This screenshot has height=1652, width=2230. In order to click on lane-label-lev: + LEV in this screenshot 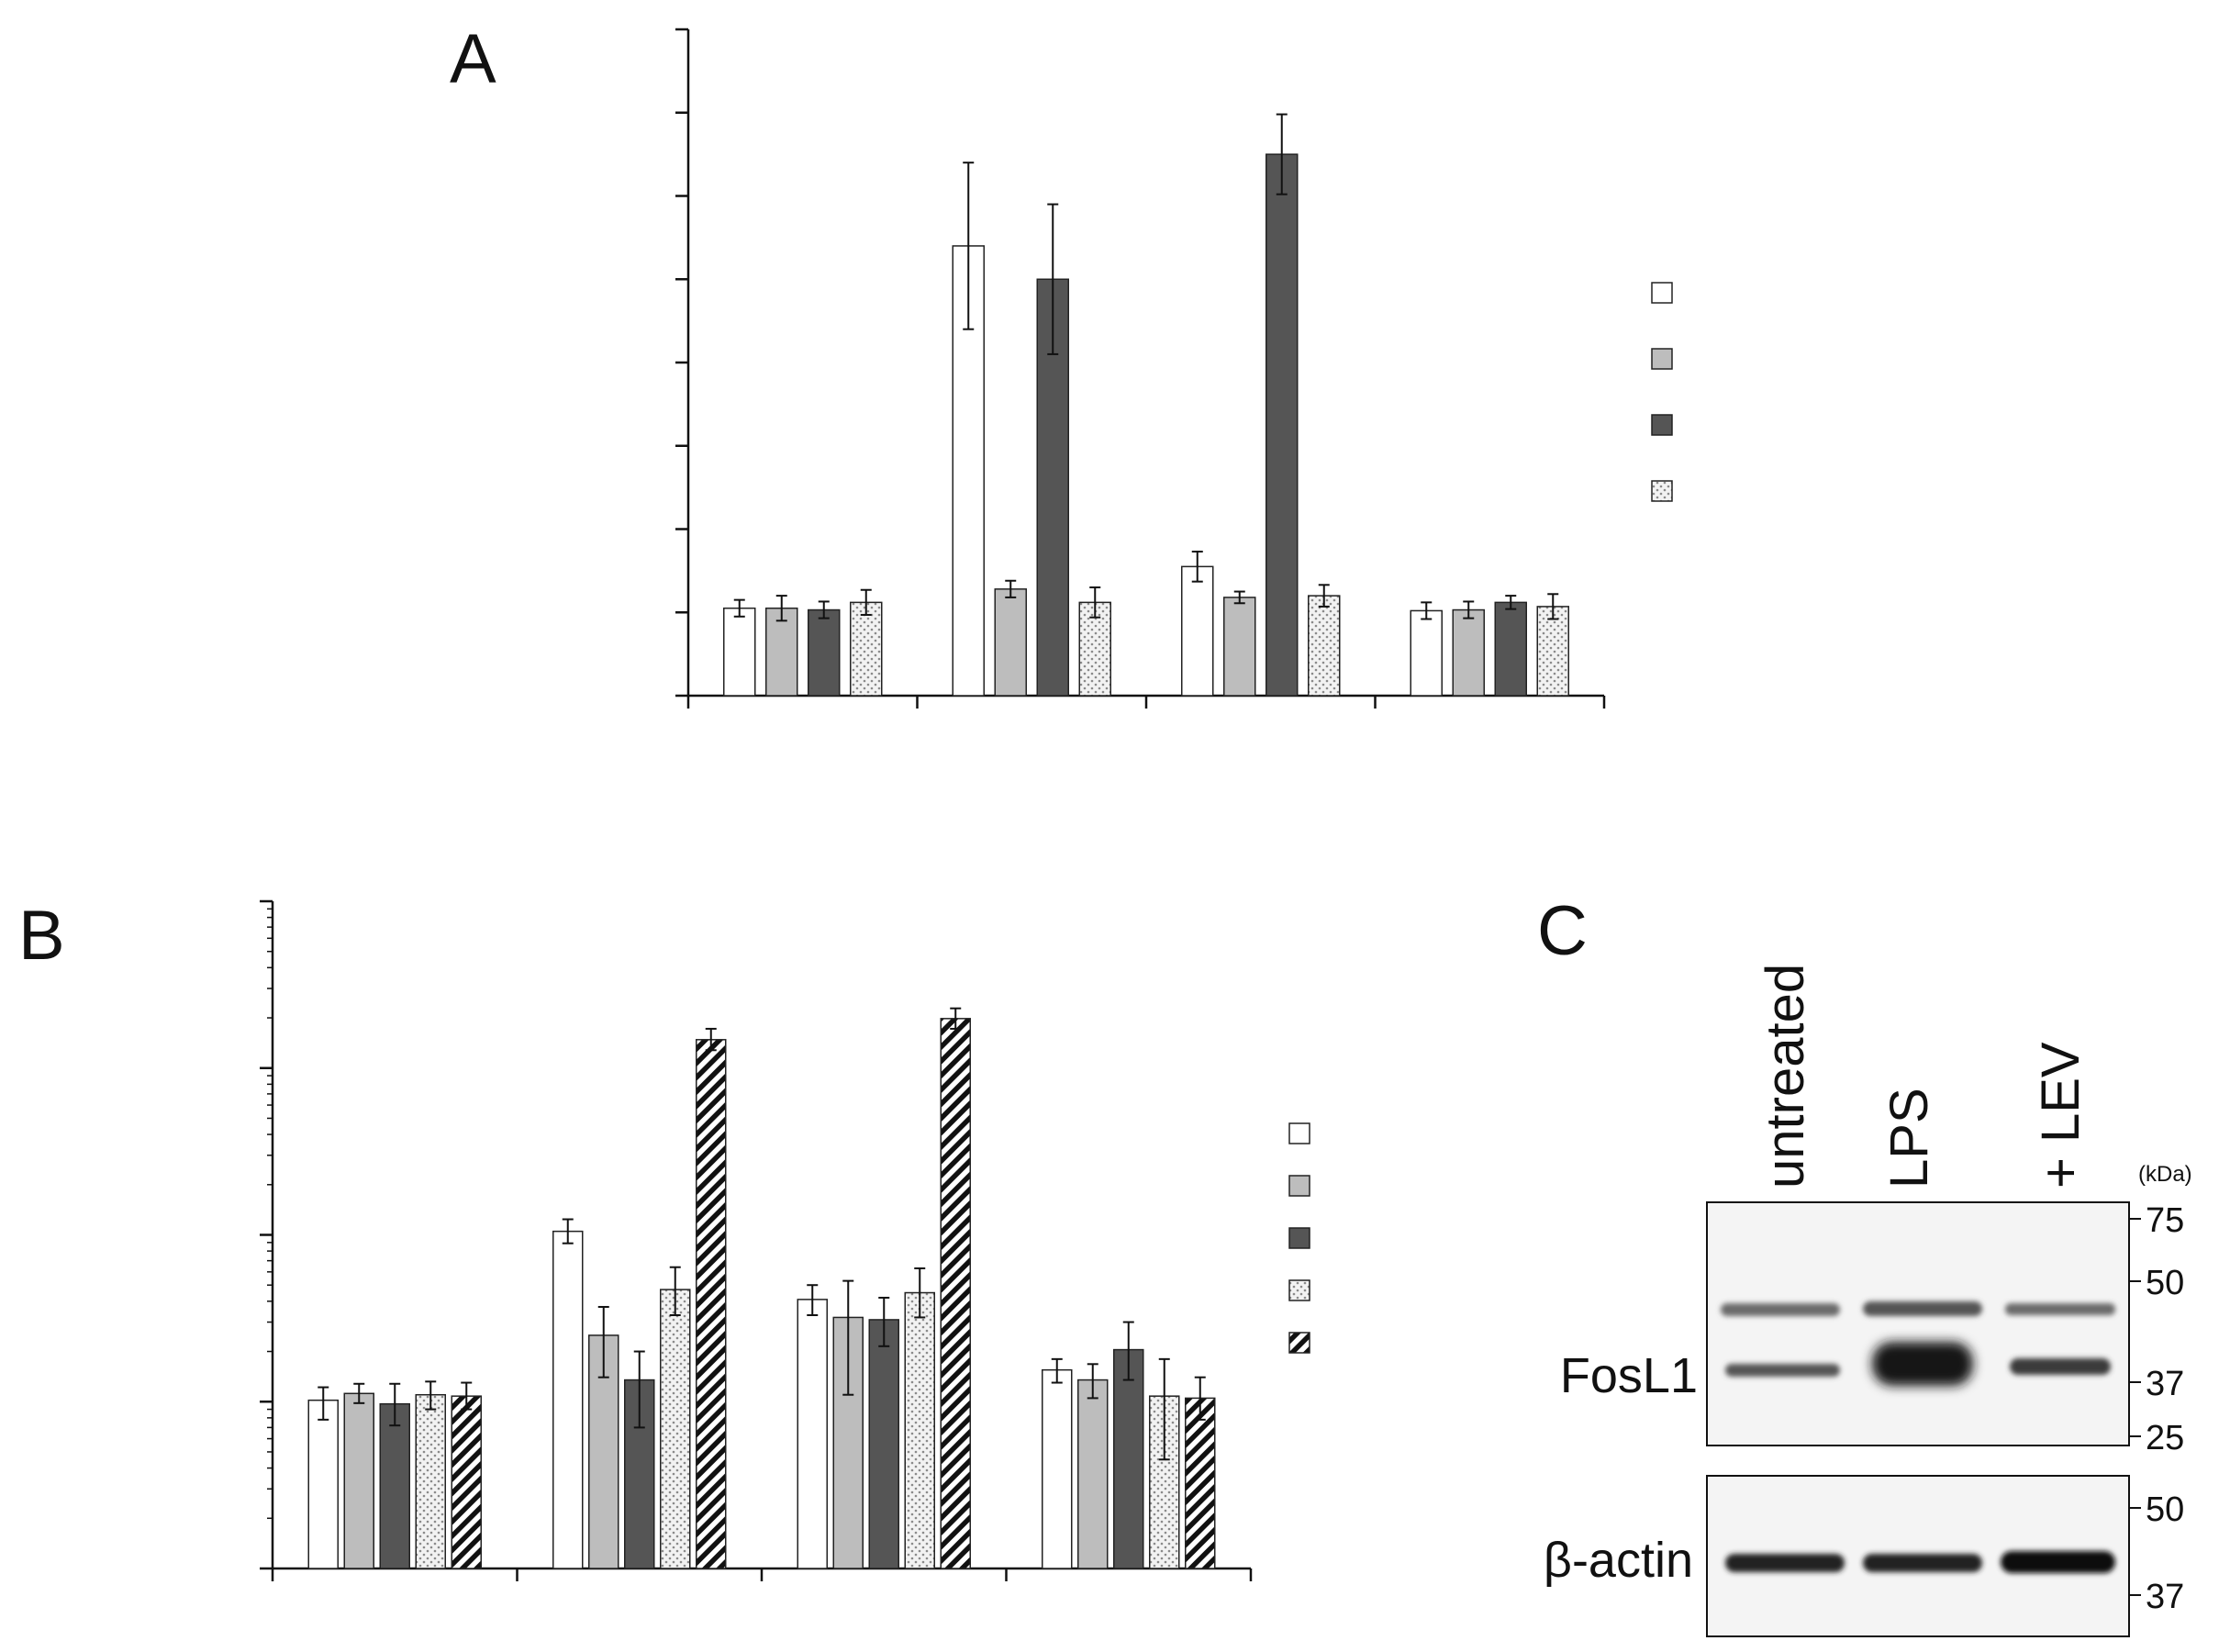, I will do `click(2061, 1116)`.